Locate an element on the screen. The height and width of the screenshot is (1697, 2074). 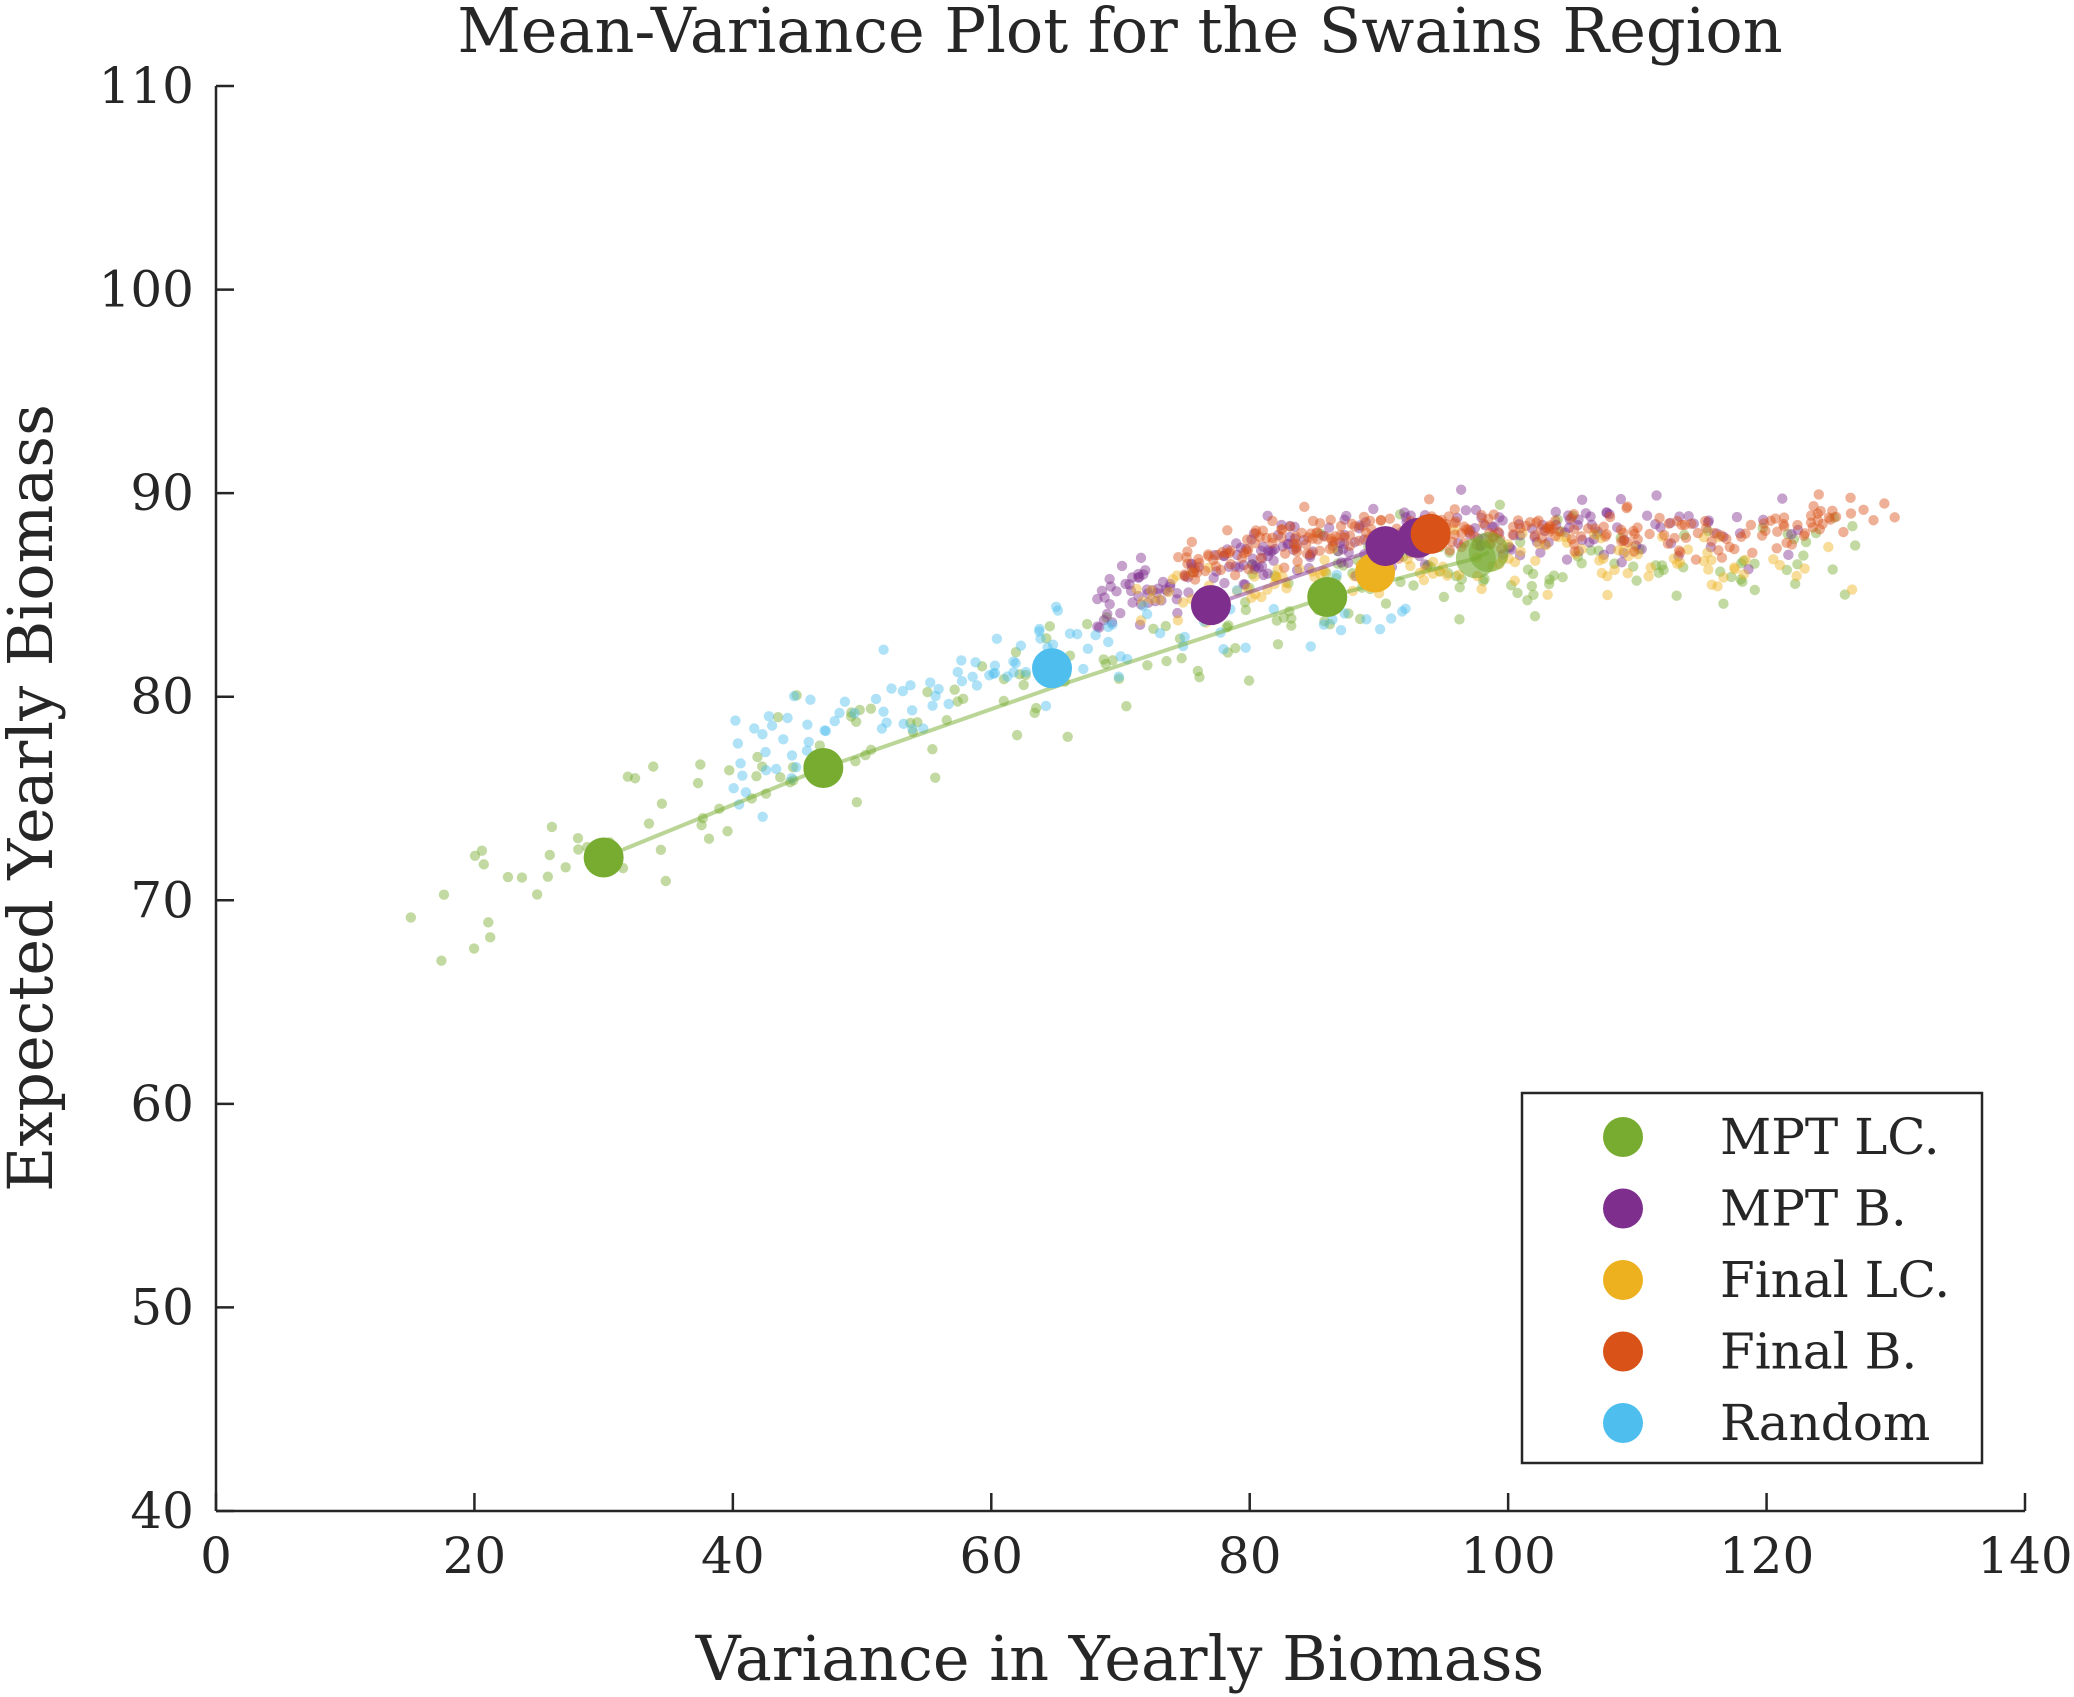
legend-label: Final LC. is located at coordinates (1835, 1280).